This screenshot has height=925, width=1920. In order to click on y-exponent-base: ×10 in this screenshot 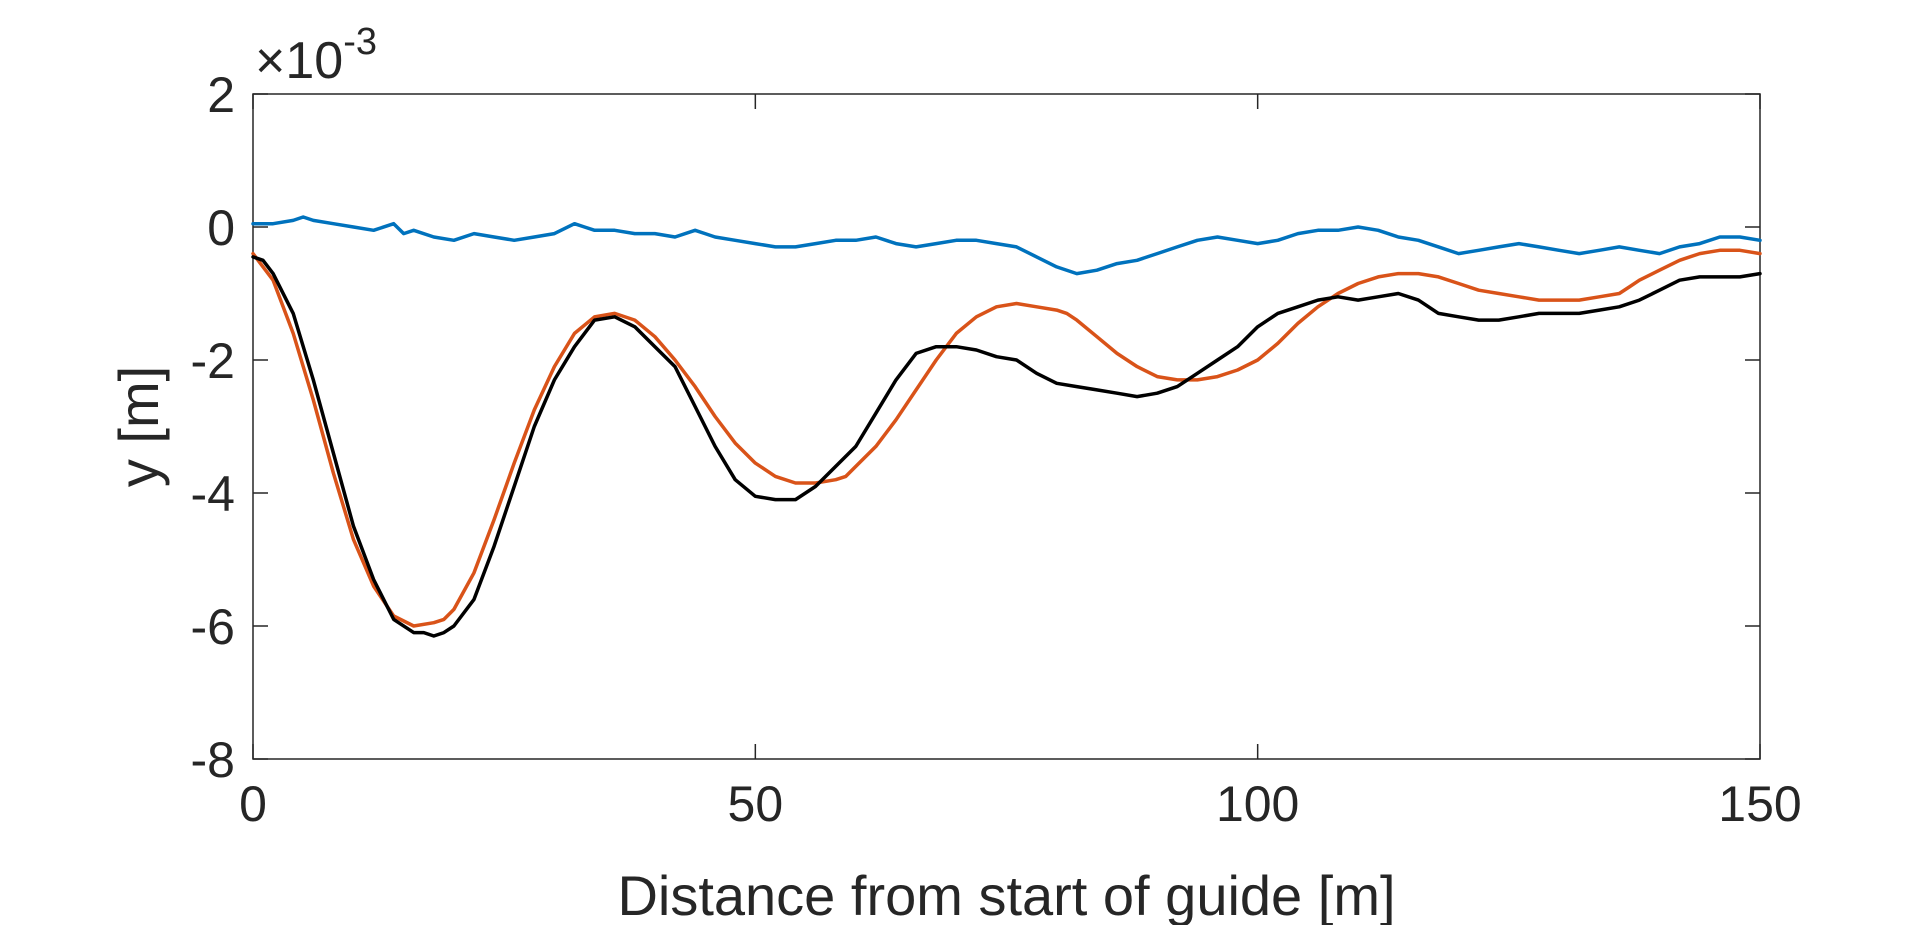, I will do `click(299, 61)`.